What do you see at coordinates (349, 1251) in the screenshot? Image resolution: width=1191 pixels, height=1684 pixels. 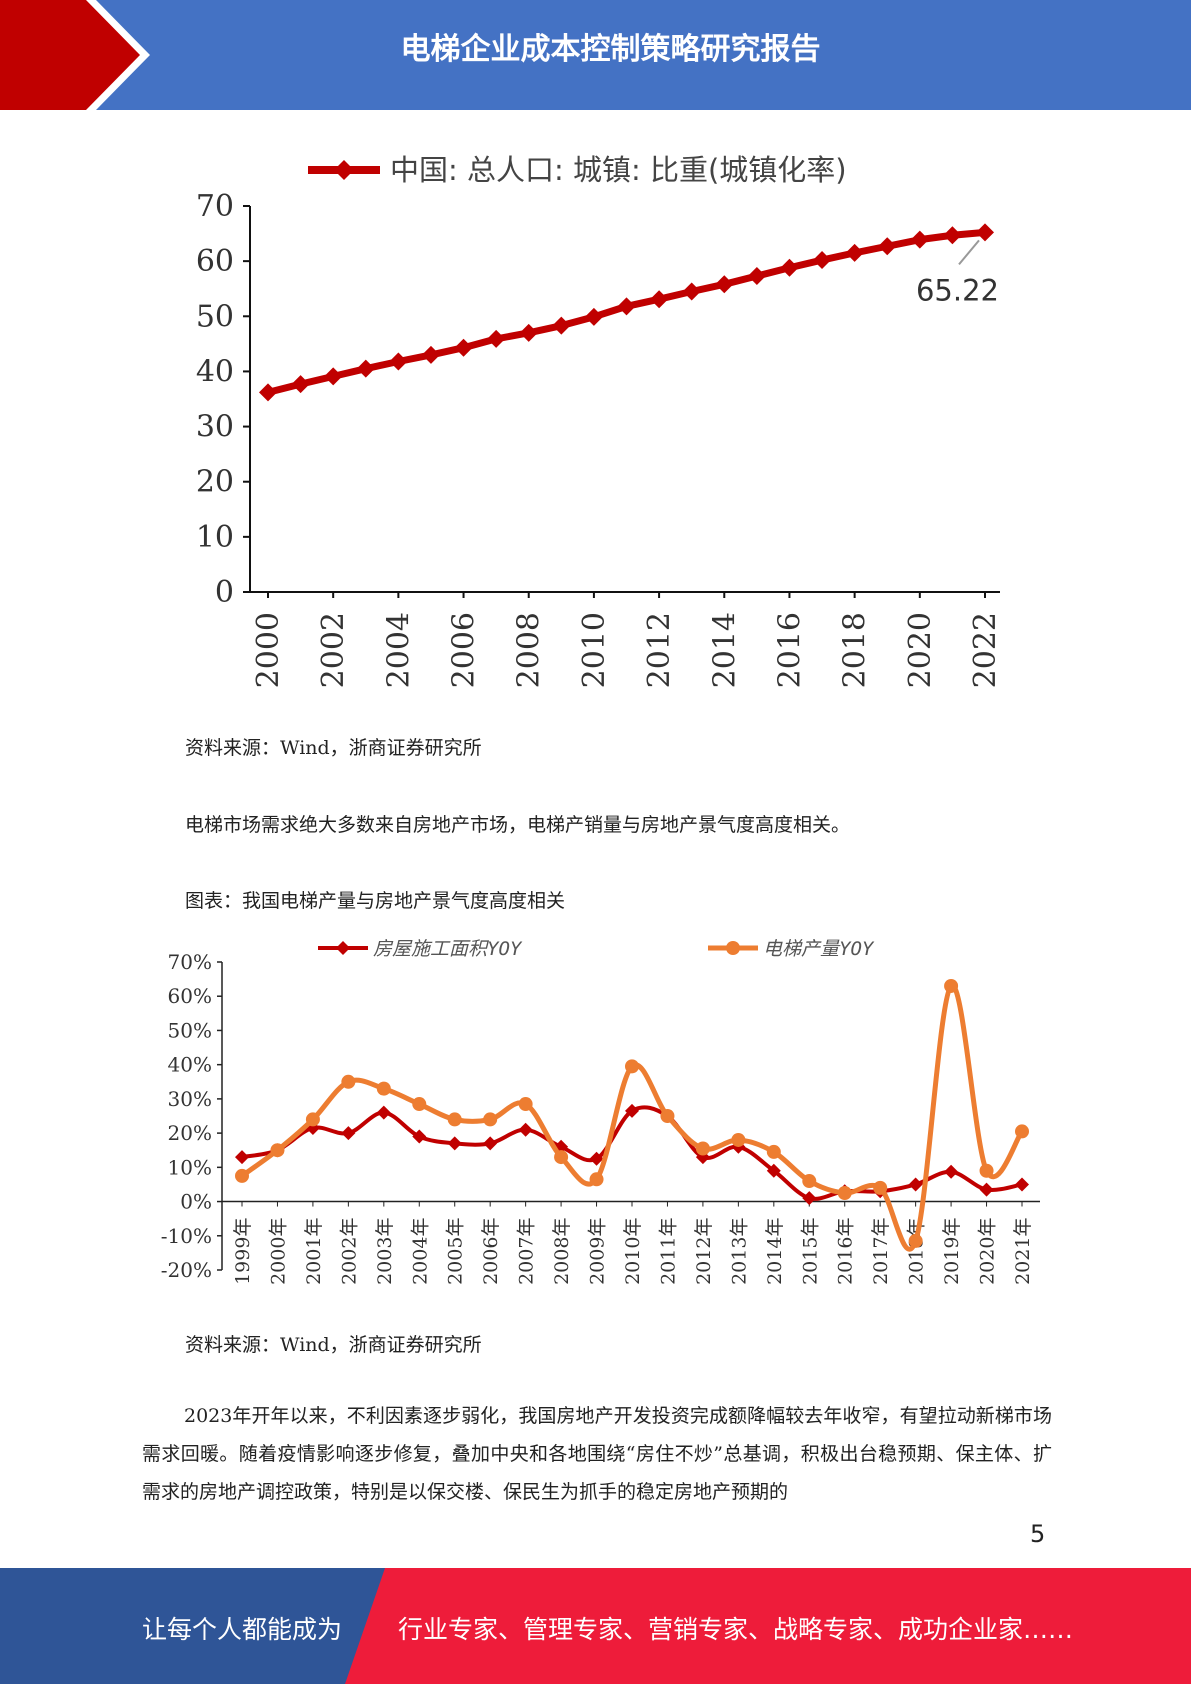 I see `x-tick-label: 2002年` at bounding box center [349, 1251].